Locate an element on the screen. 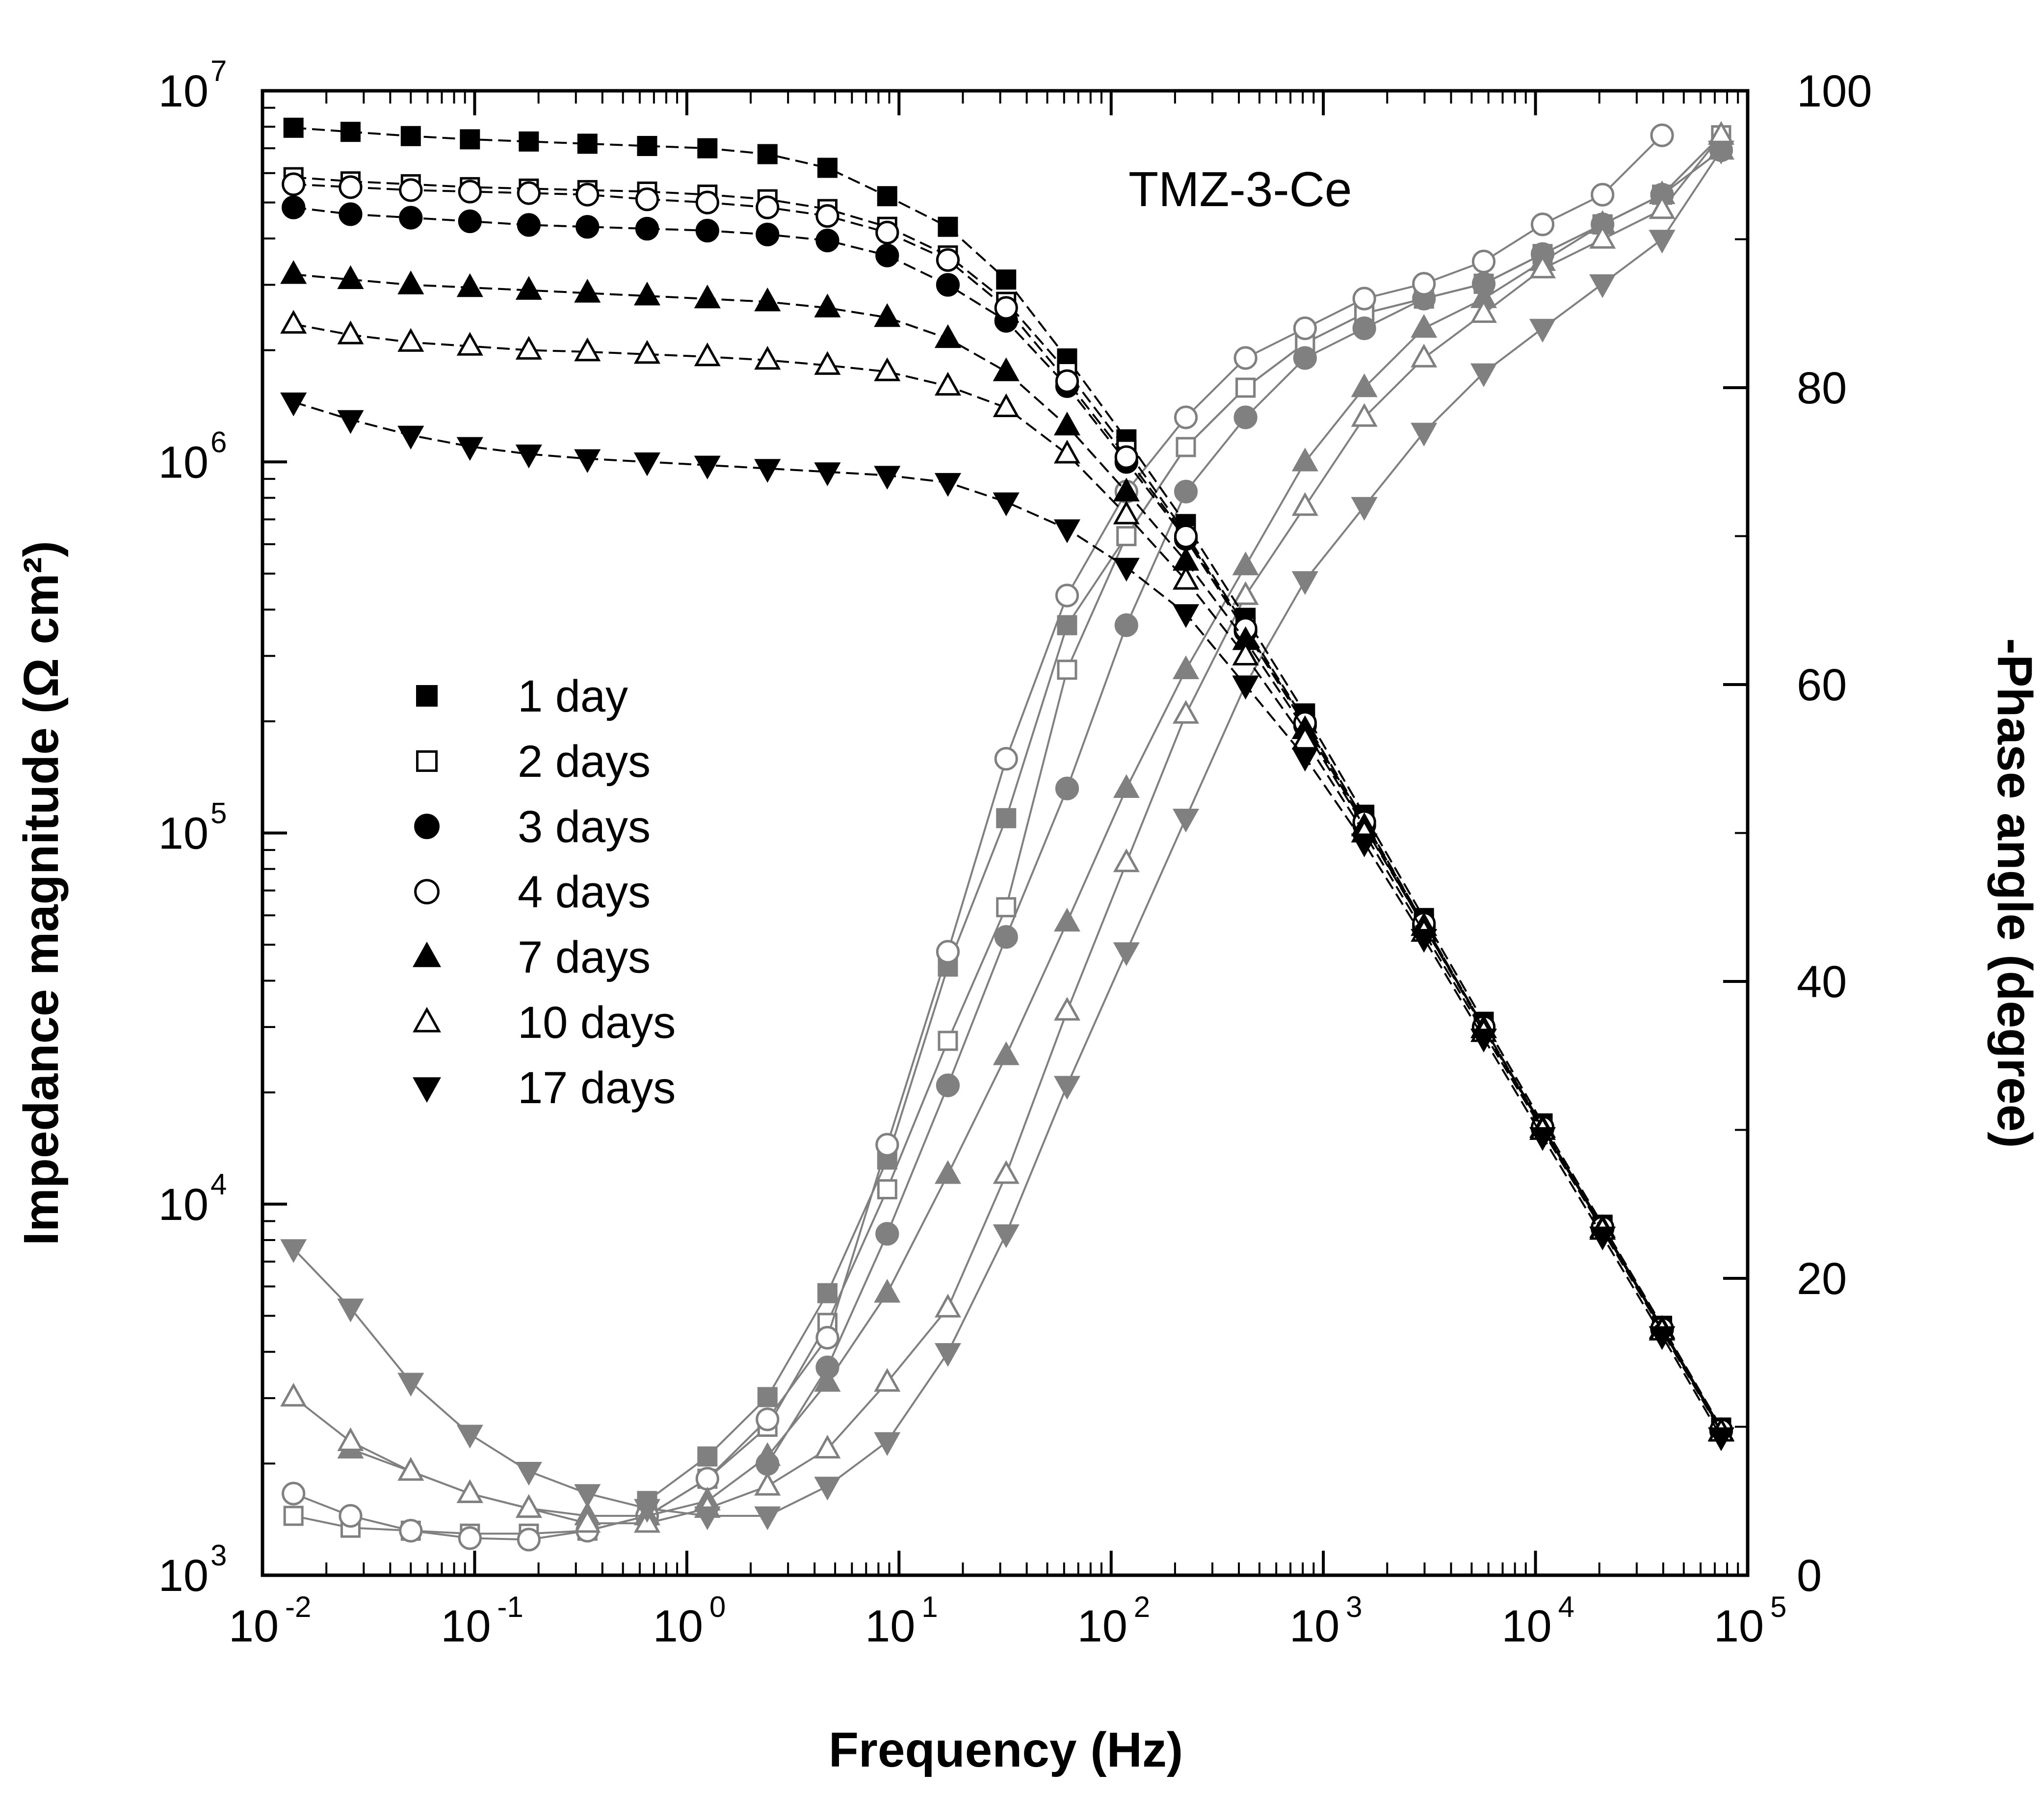  y-right-tick-label: 100 is located at coordinates (1834, 91).